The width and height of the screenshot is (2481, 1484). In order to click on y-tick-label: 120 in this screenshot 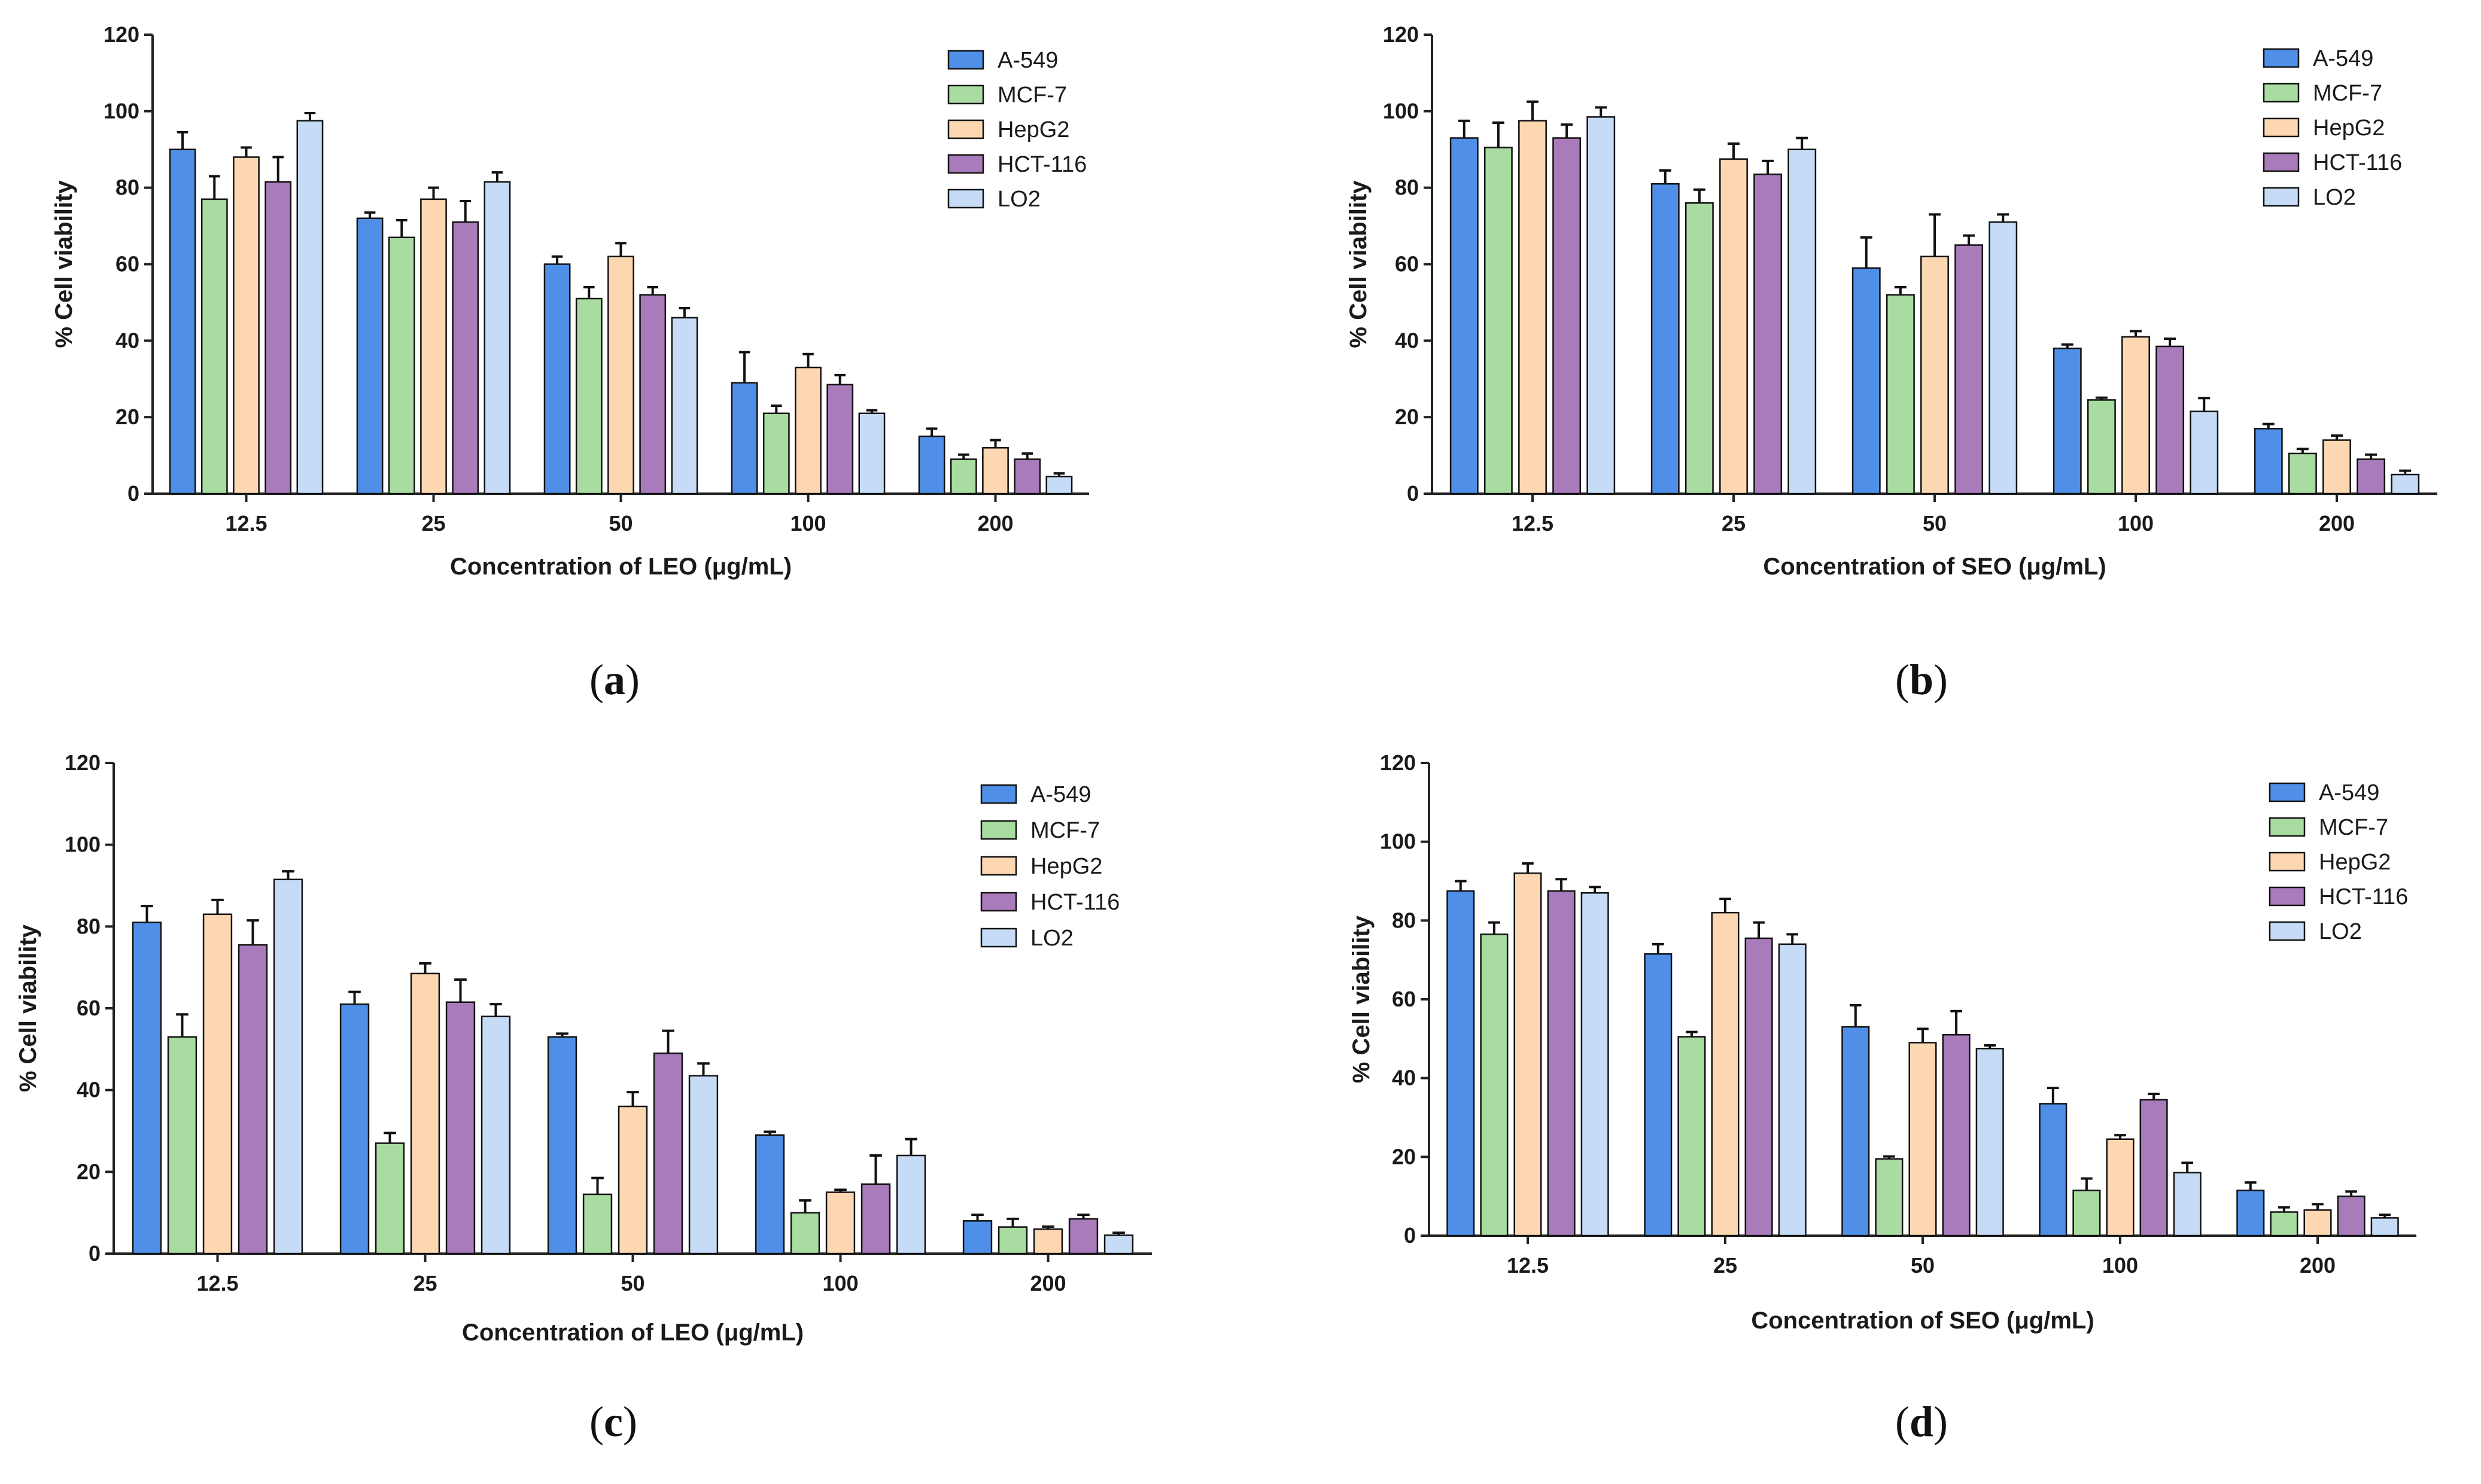, I will do `click(122, 34)`.